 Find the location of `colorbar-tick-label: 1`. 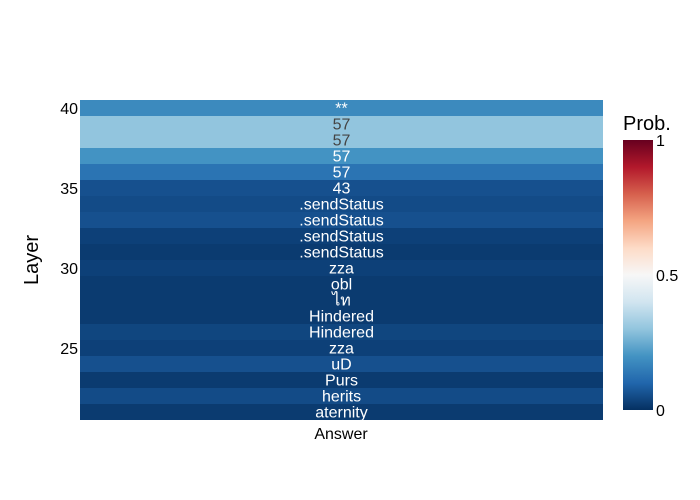

colorbar-tick-label: 1 is located at coordinates (660, 141).